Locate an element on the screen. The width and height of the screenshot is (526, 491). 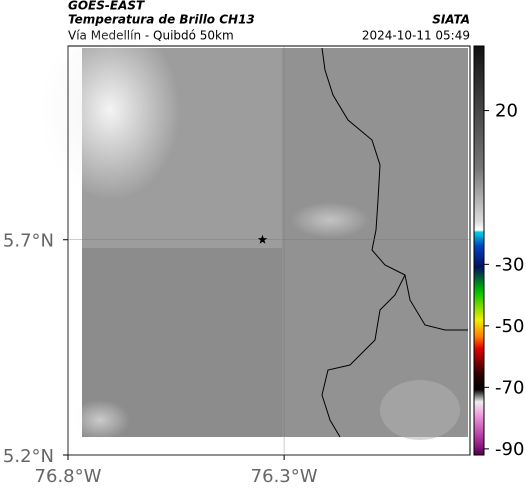
satellite: GOES-EAST is located at coordinates (106, 6).